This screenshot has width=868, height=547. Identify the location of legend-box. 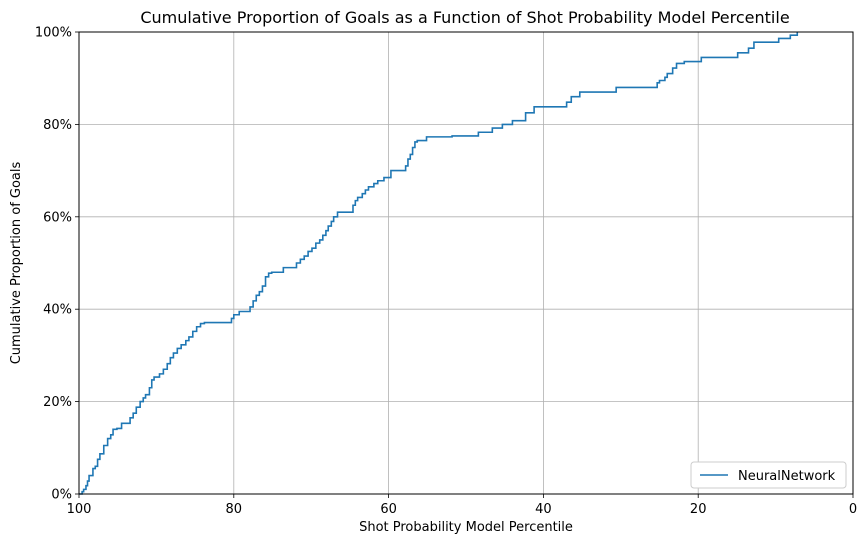
(768, 475).